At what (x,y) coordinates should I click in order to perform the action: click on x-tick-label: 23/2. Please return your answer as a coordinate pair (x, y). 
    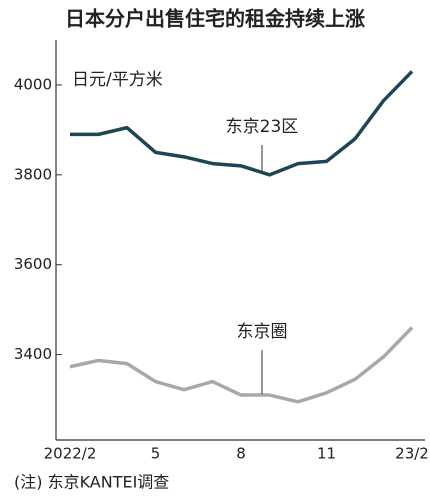
    Looking at the image, I should click on (412, 454).